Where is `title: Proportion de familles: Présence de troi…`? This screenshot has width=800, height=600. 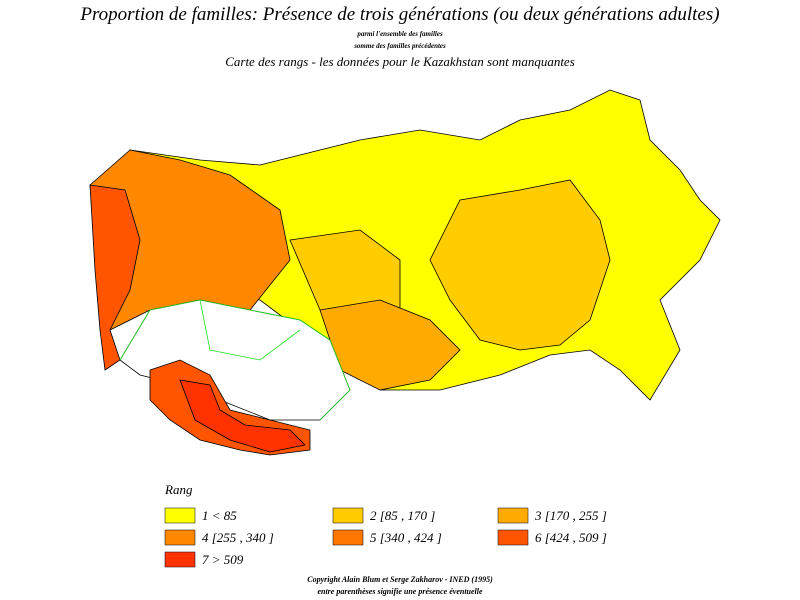
title: Proportion de familles: Présence de troi… is located at coordinates (399, 14).